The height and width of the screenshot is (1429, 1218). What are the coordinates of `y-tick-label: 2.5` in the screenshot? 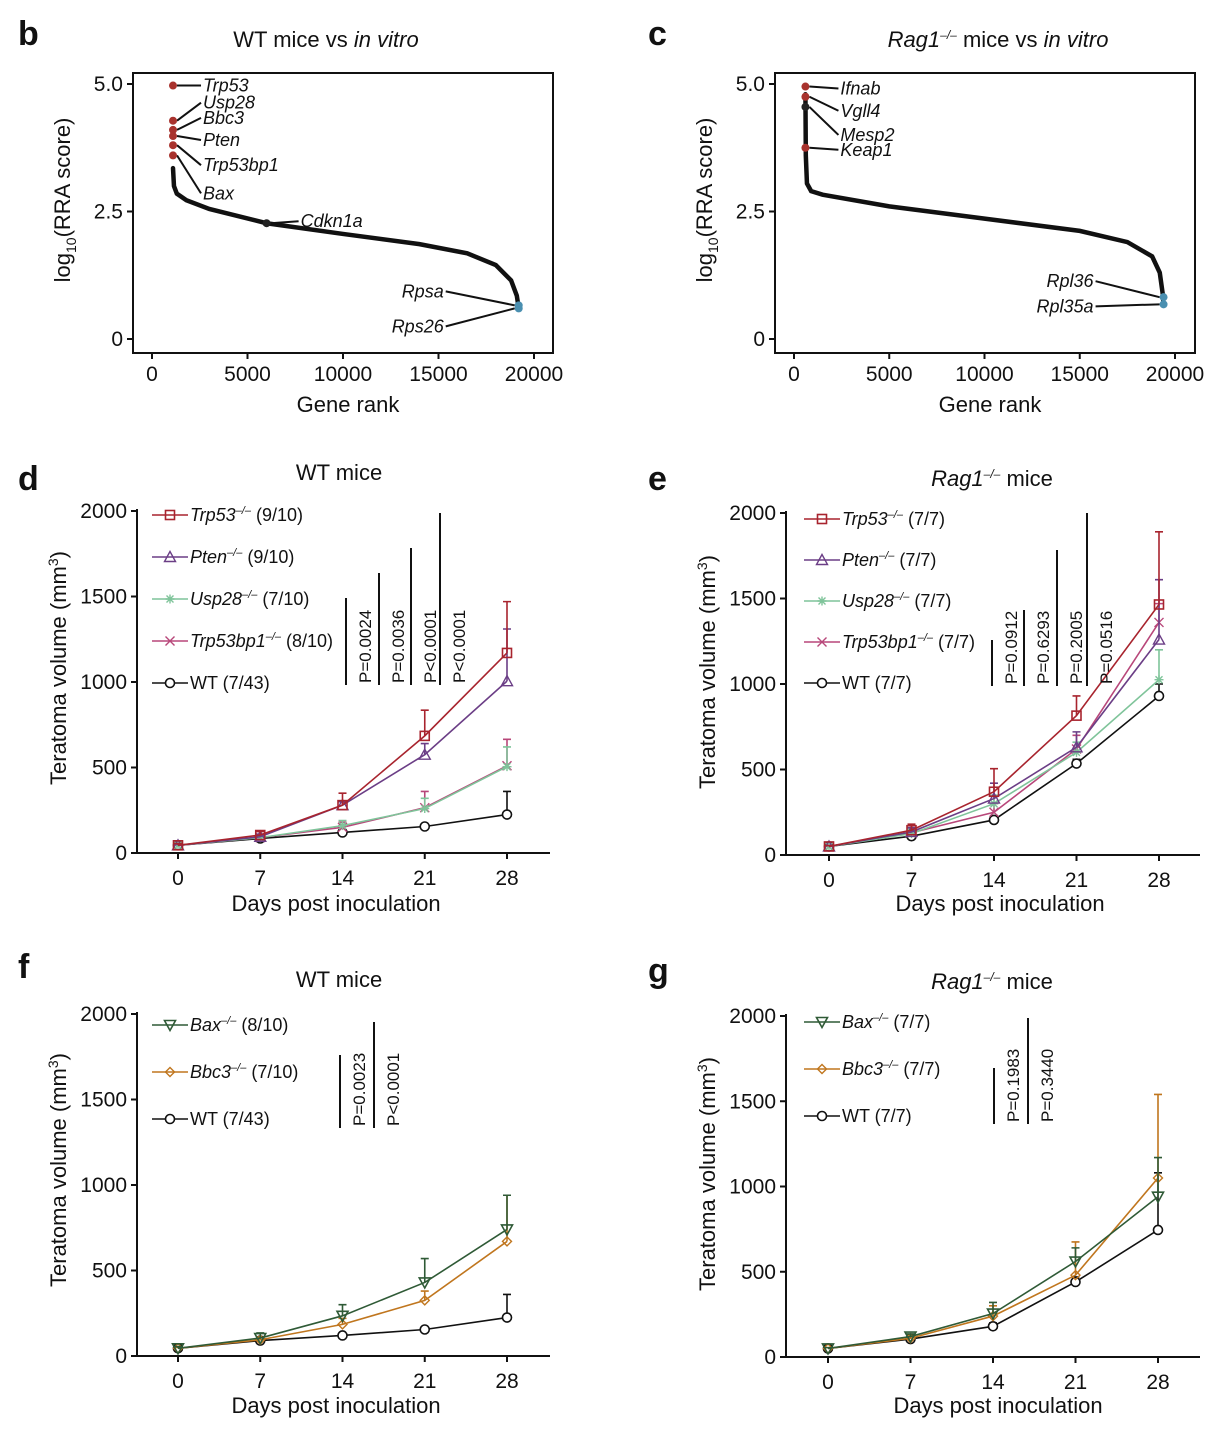 It's located at (108, 212).